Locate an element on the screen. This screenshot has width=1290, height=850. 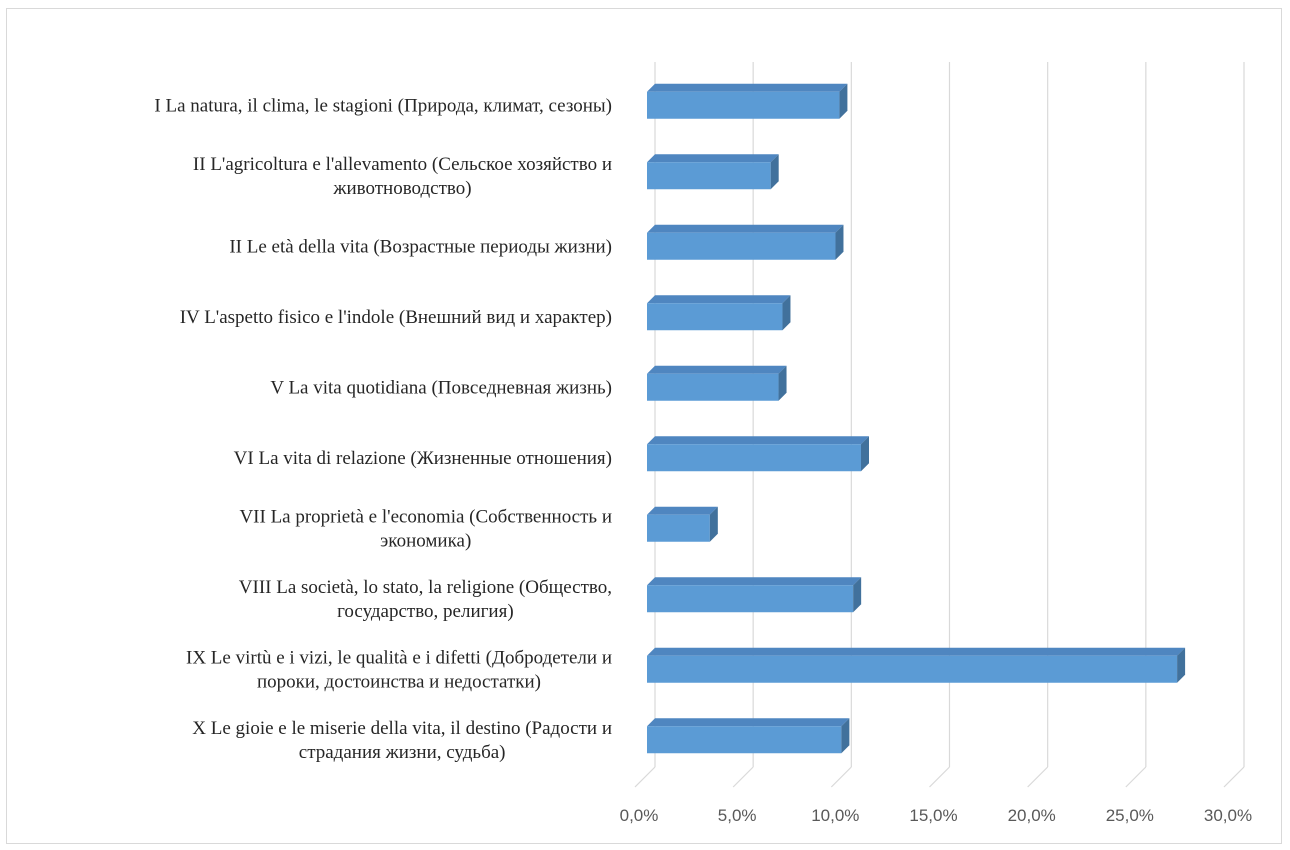
category-label: страдания жизни, судьба) is located at coordinates (402, 752).